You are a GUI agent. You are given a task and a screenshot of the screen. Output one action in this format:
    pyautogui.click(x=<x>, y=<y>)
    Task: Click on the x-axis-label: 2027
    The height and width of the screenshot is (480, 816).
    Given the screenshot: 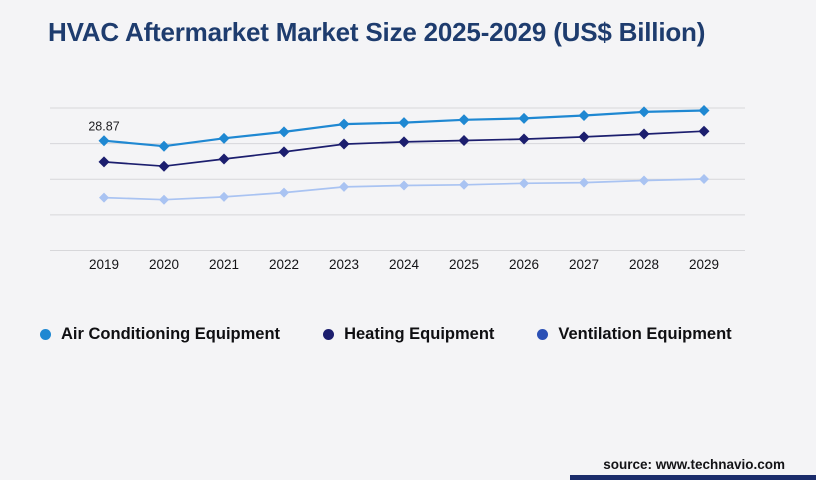 What is the action you would take?
    pyautogui.click(x=584, y=264)
    